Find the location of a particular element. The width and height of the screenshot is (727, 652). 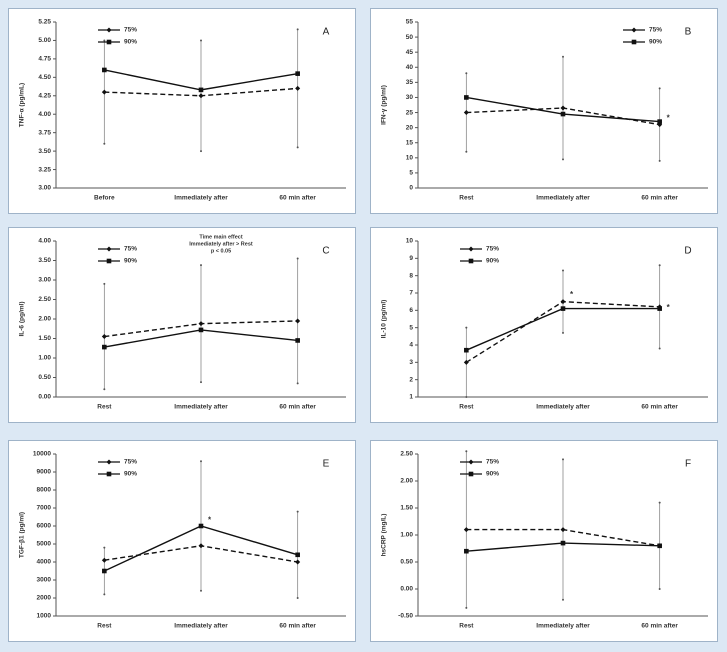

y-tick-label: 8000 is located at coordinates (44, 490).